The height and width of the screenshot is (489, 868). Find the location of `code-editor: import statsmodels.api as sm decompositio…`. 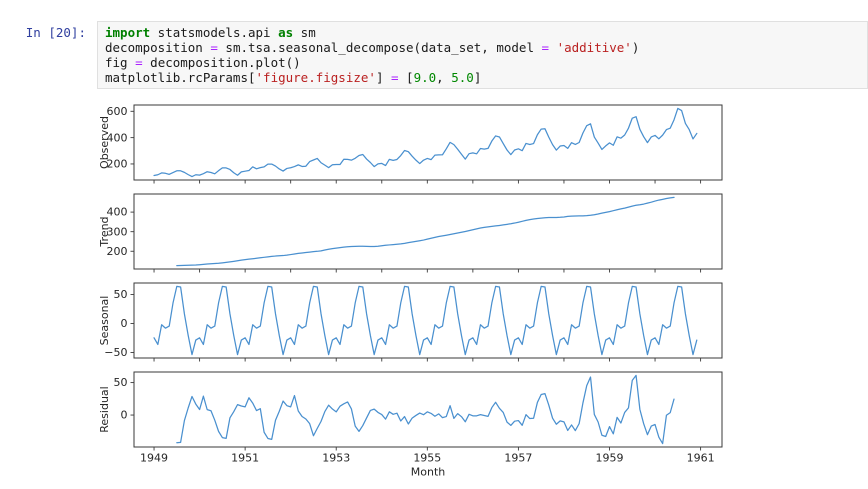

code-editor: import statsmodels.api as sm decompositio… is located at coordinates (482, 55).